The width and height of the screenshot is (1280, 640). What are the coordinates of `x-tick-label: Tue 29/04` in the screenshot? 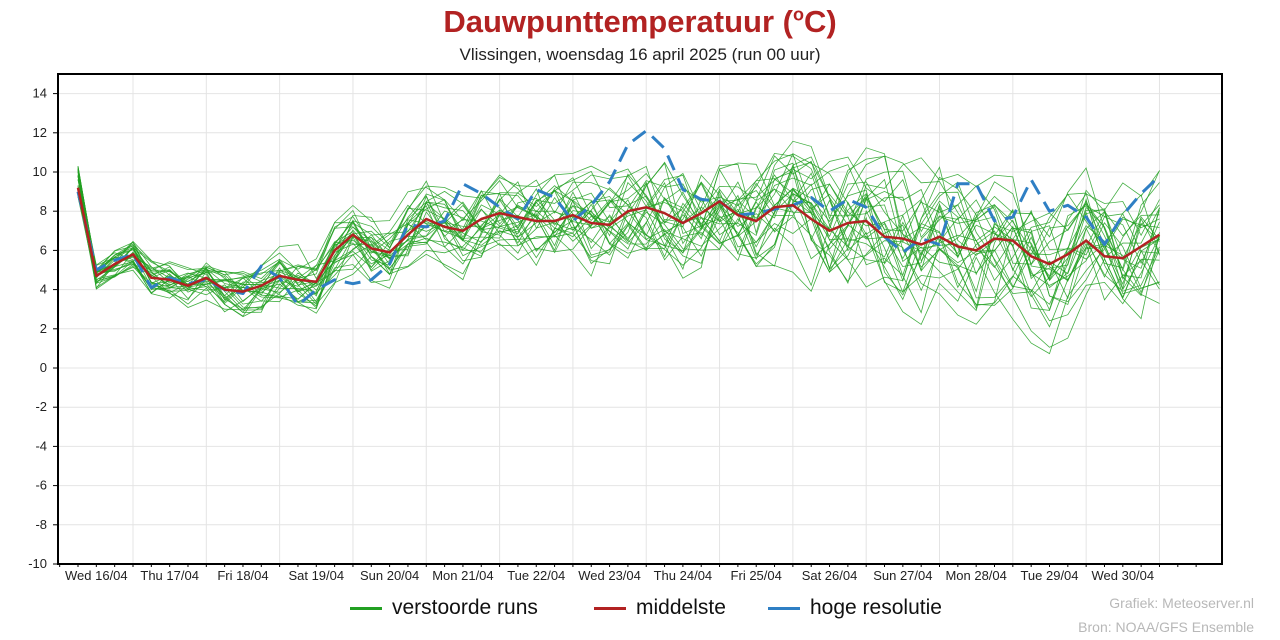 It's located at (1049, 575).